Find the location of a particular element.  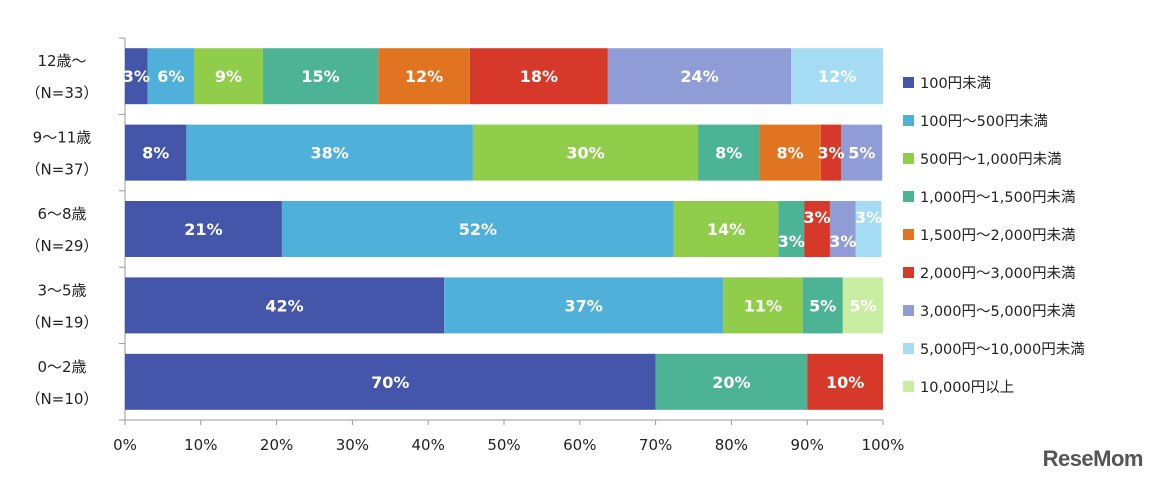

legend-label: 1,500円～2,000円未満 is located at coordinates (998, 235).